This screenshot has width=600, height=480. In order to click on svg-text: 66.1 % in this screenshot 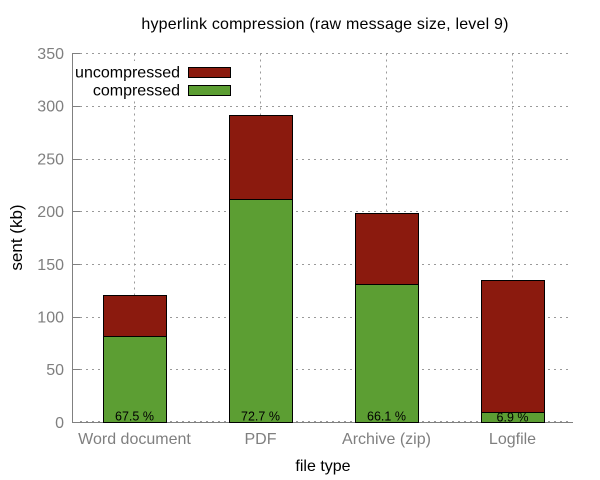, I will do `click(386, 416)`.